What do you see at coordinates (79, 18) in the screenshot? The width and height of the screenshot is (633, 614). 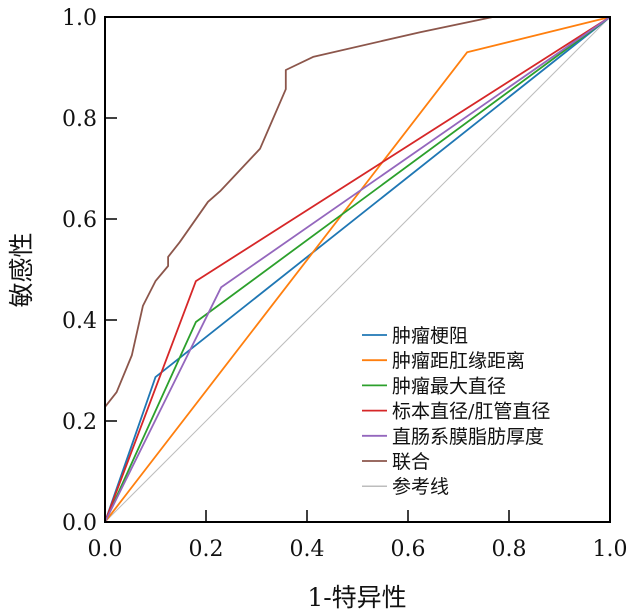 I see `y-tick-label: 1.0` at bounding box center [79, 18].